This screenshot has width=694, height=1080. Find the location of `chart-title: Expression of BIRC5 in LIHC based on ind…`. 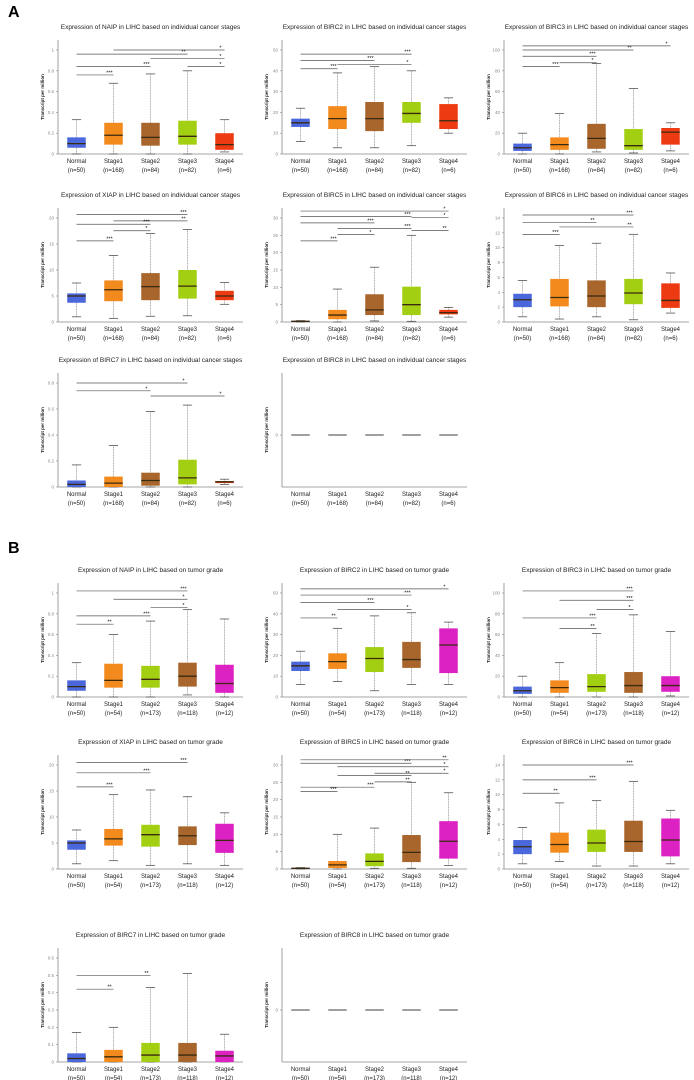

chart-title: Expression of BIRC5 in LIHC based on ind… is located at coordinates (375, 195).